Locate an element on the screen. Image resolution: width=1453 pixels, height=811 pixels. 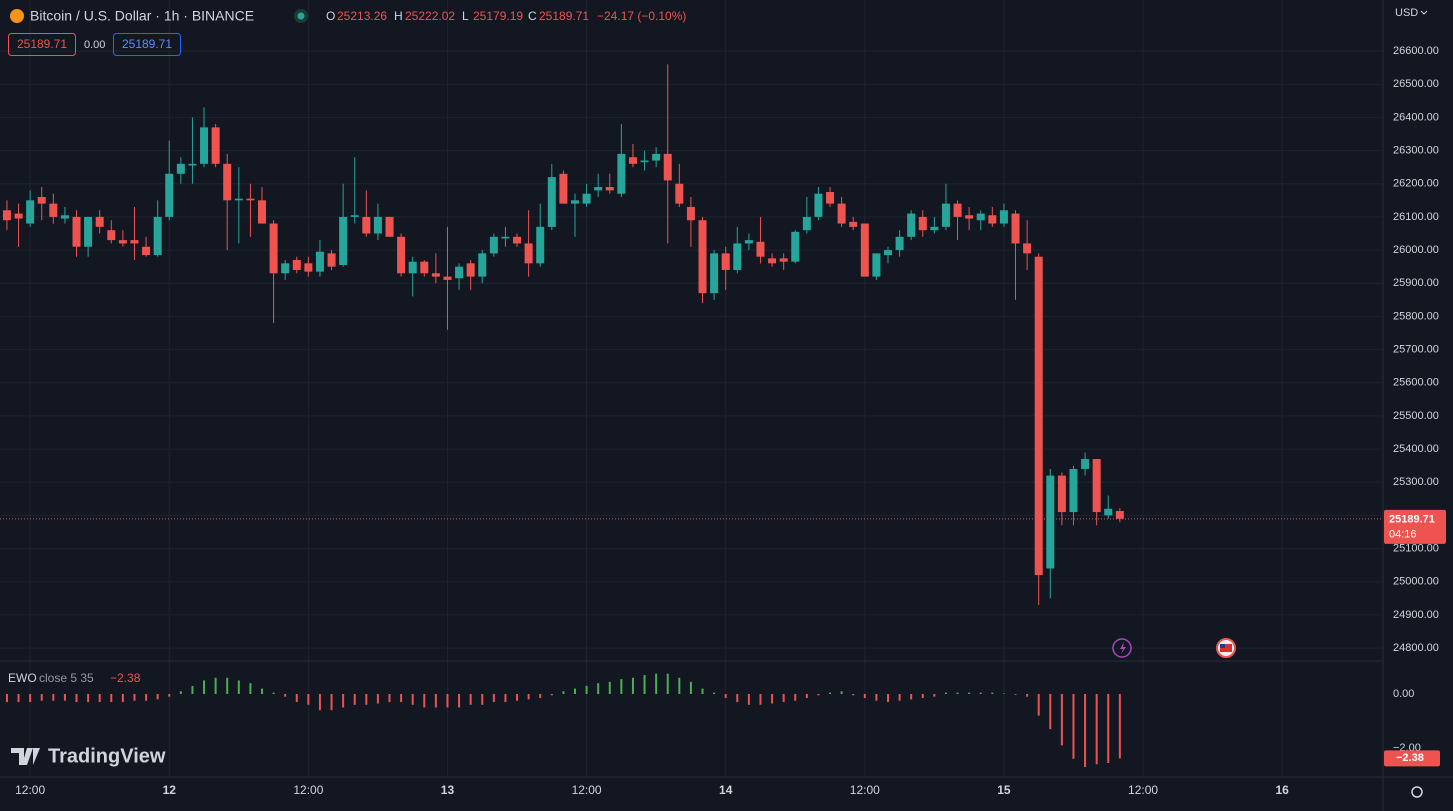
y-tick-label: 25400.00 is located at coordinates (1416, 449).